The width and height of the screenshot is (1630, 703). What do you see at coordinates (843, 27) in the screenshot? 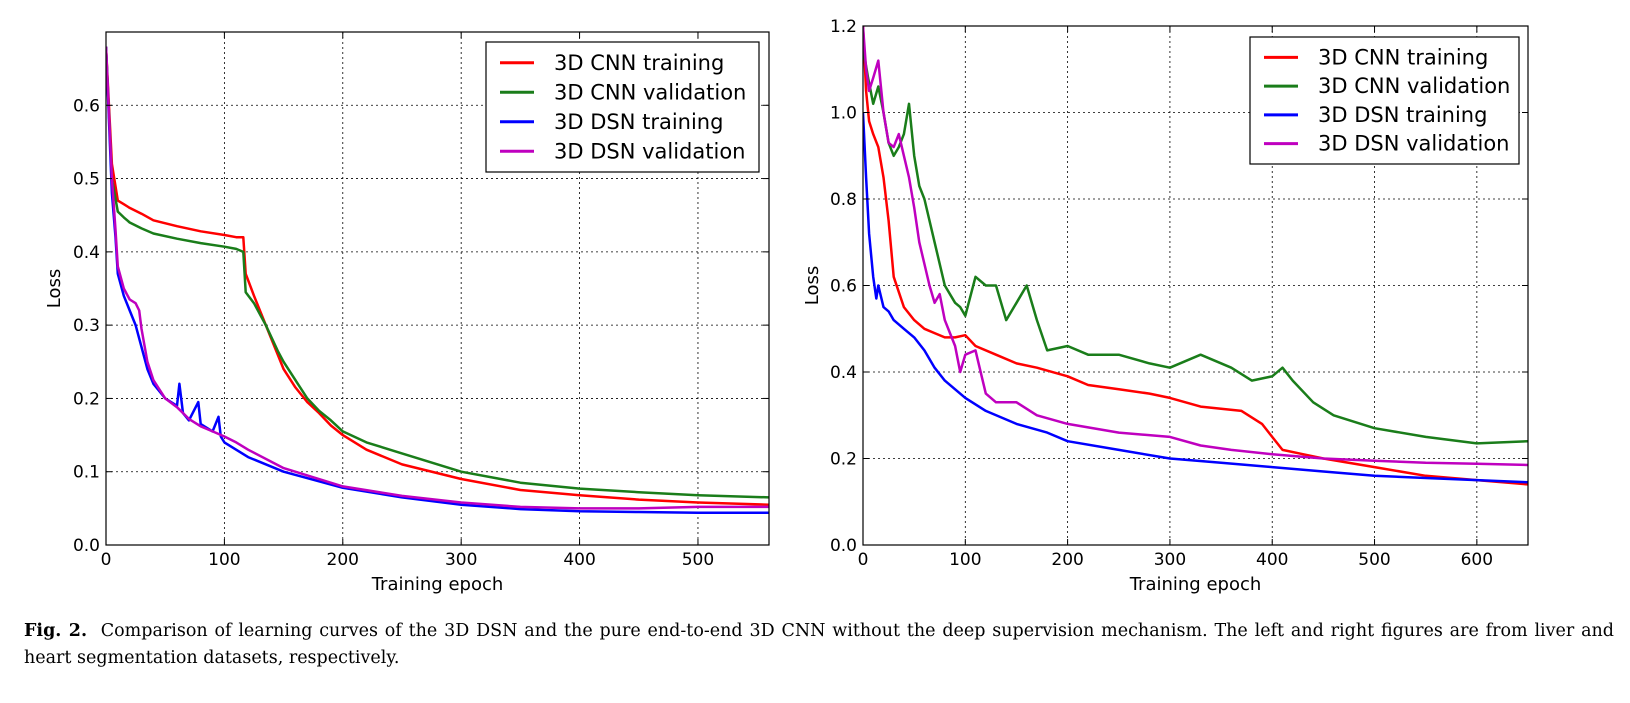
I see `y-tick-label: 1.2` at bounding box center [843, 27].